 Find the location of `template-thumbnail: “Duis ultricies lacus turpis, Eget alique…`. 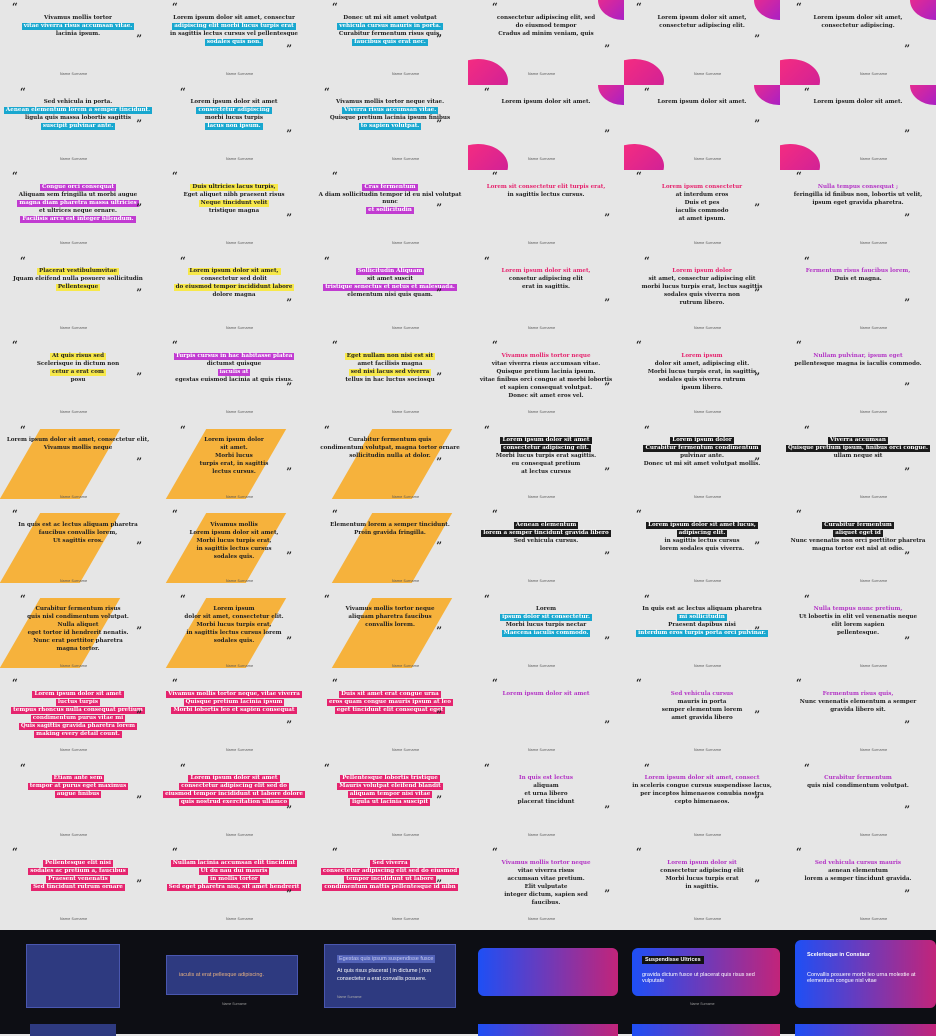

template-thumbnail: “Duis ultricies lacus turpis, Eget alique… is located at coordinates (234, 211).